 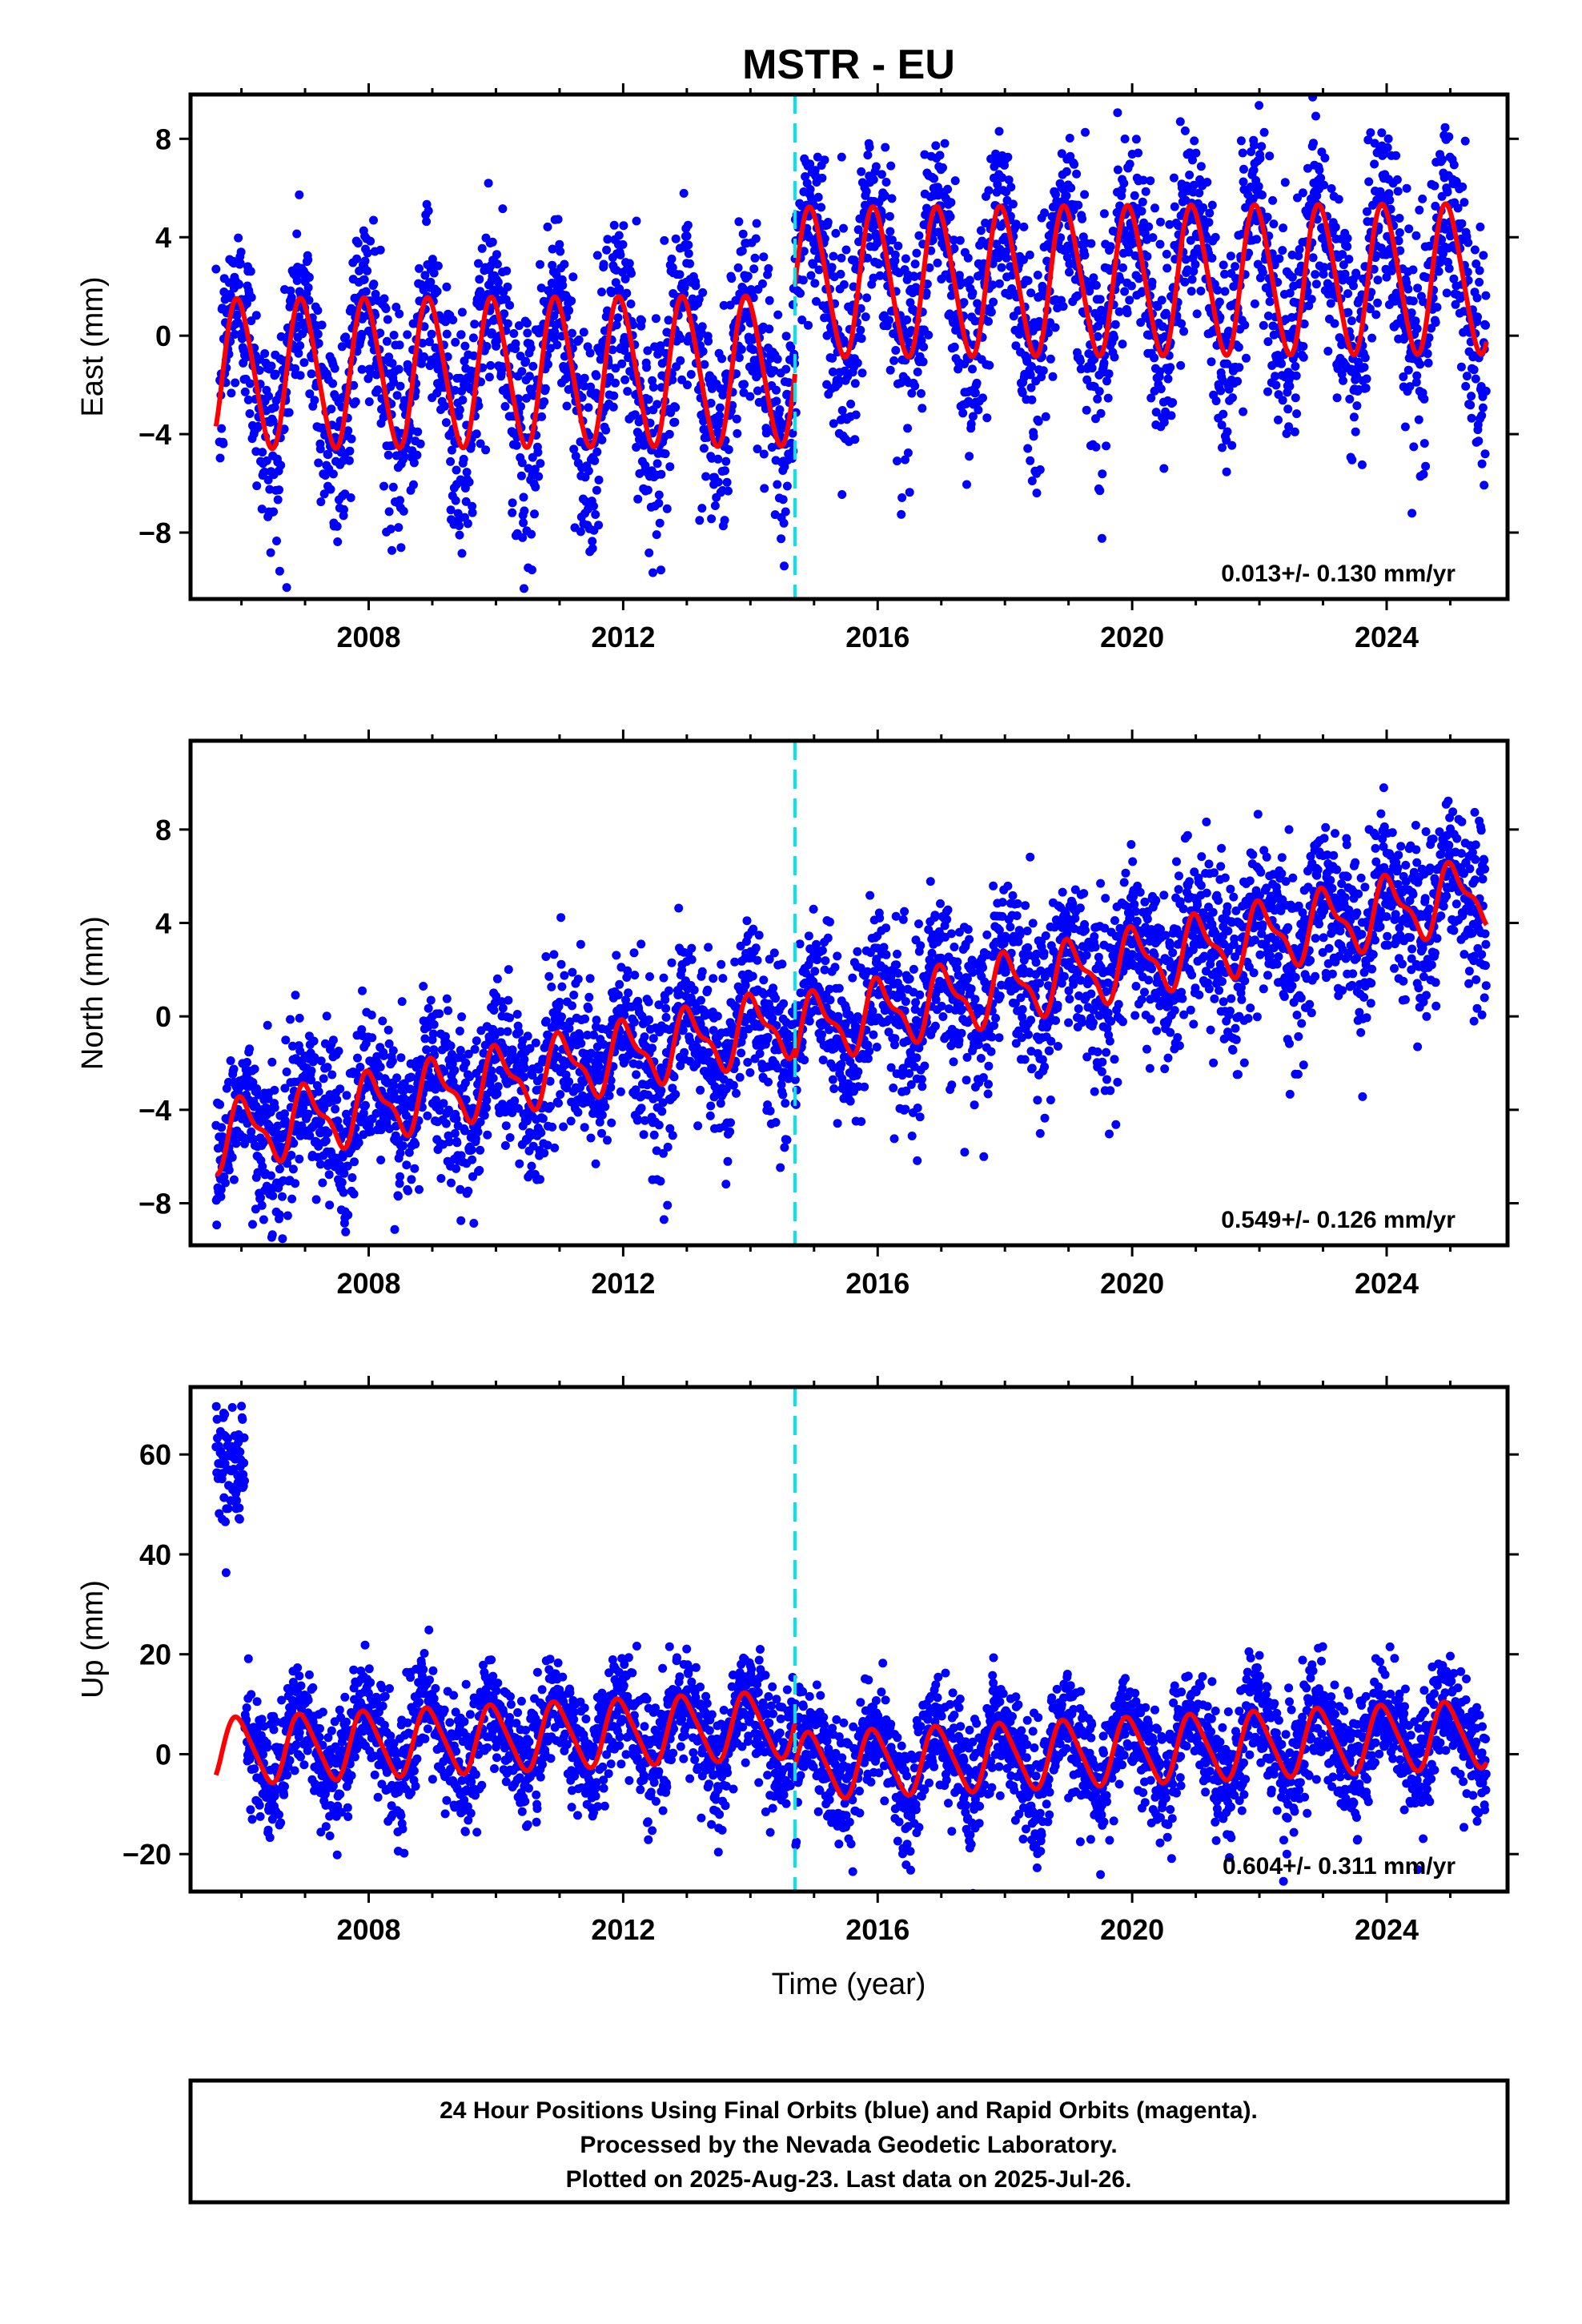 What do you see at coordinates (877, 637) in the screenshot?
I see `x-tick-label: 2016` at bounding box center [877, 637].